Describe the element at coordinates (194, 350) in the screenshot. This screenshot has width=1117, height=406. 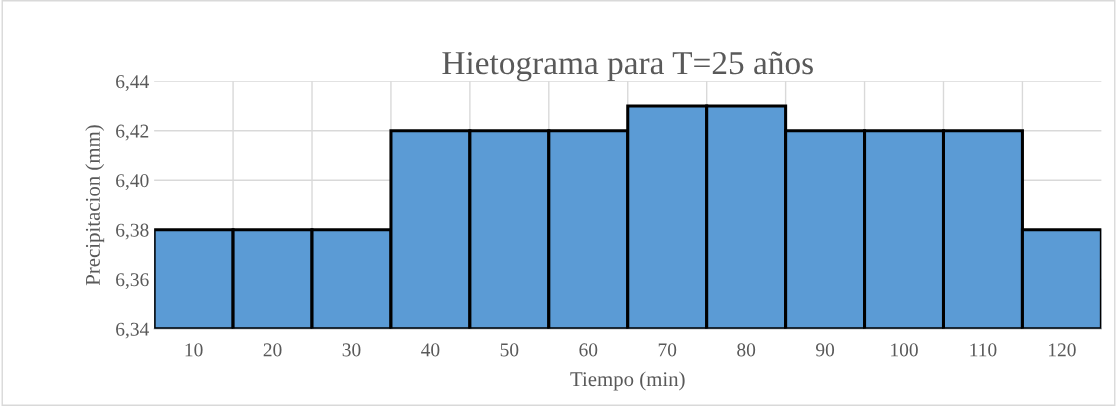
I see `x-tick-label: 10` at that location.